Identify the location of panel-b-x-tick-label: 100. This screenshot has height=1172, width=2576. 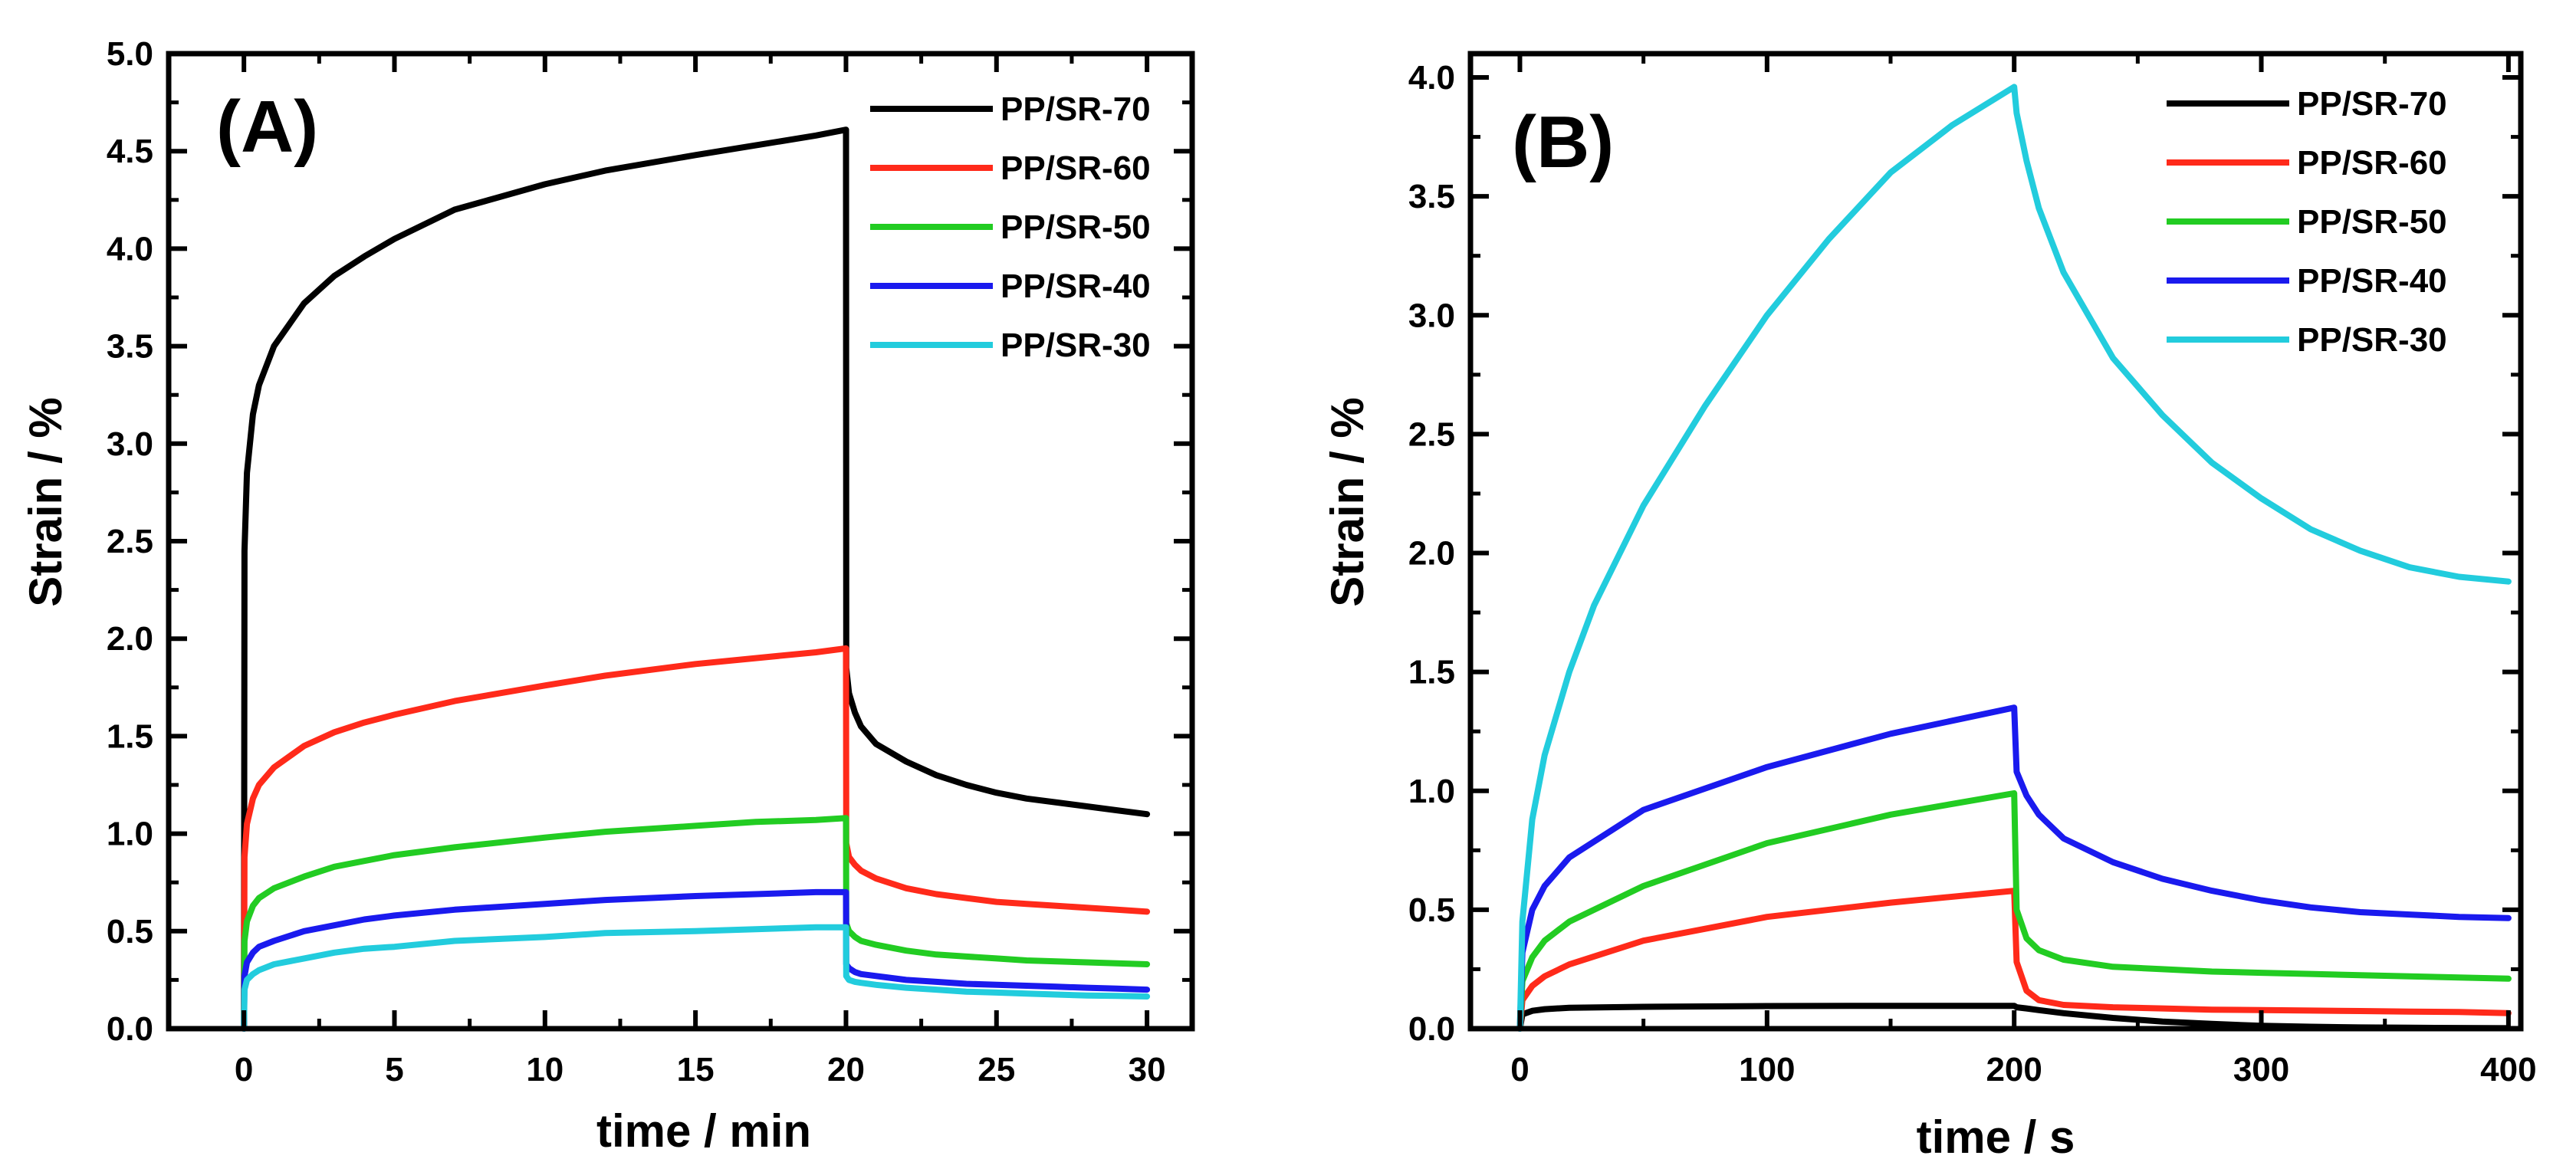
(1767, 1069).